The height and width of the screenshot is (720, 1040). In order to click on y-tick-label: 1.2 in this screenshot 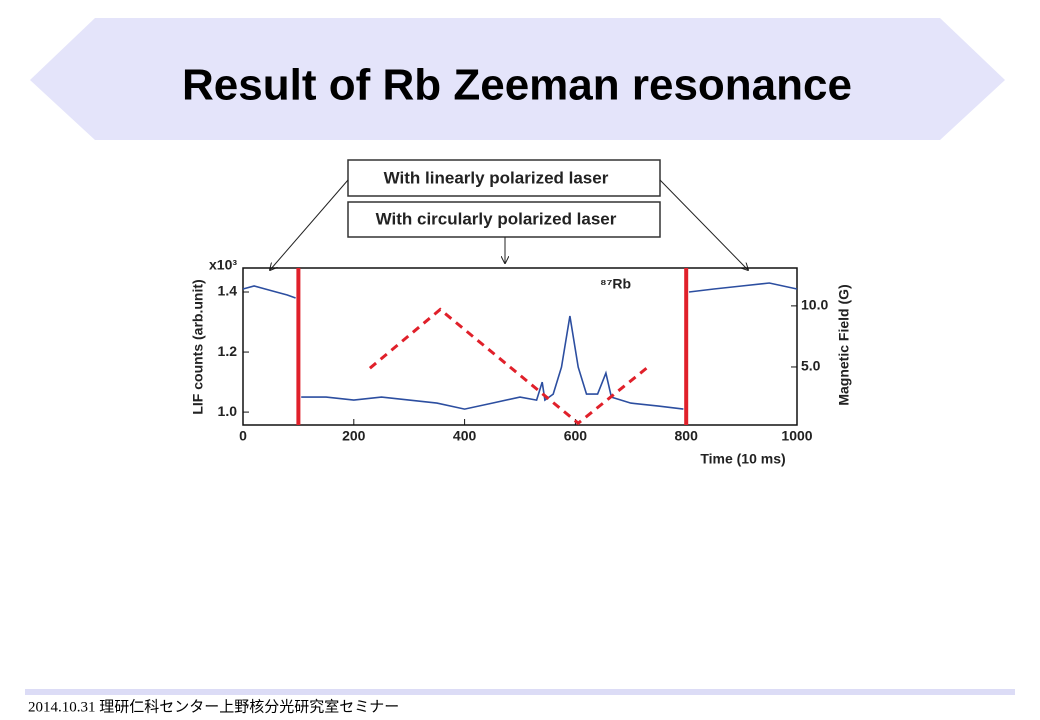, I will do `click(228, 351)`.